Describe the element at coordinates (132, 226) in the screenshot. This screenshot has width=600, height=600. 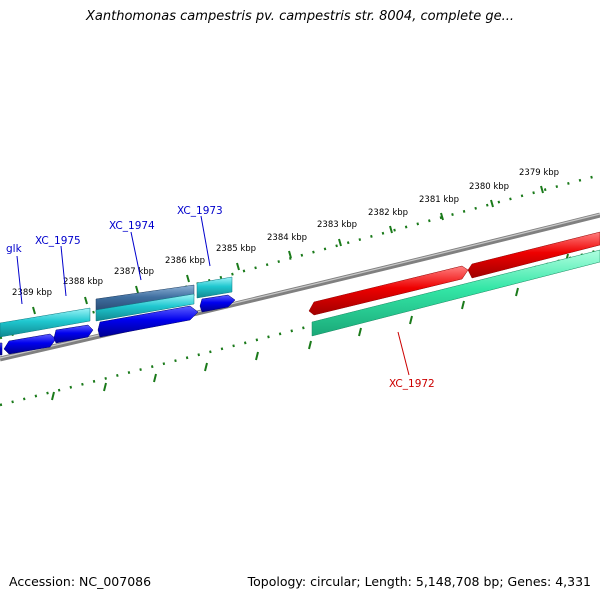
I see `gene-label-xc-1974: XC_1974` at that location.